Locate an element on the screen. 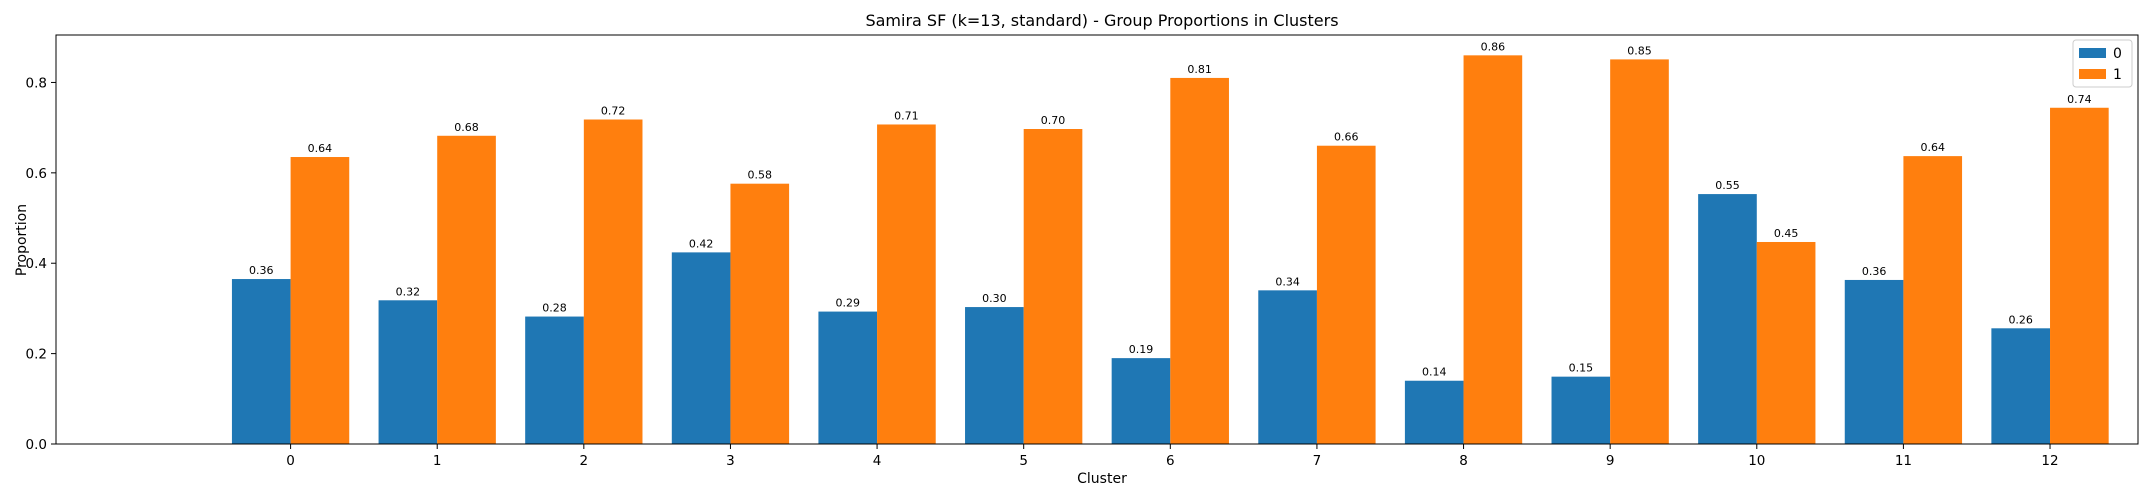 The image size is (2150, 500). x-tick-label: 0 is located at coordinates (290, 461).